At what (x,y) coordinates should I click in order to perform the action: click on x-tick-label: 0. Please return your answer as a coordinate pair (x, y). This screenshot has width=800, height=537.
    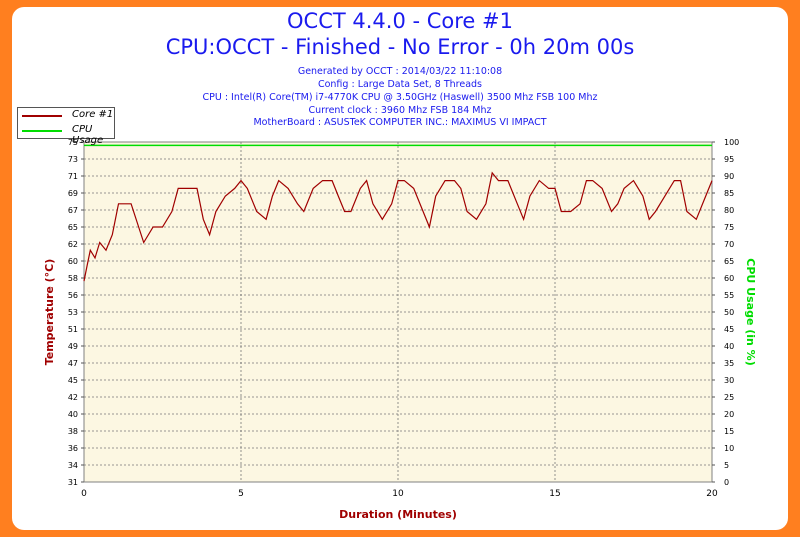
    Looking at the image, I should click on (84, 494).